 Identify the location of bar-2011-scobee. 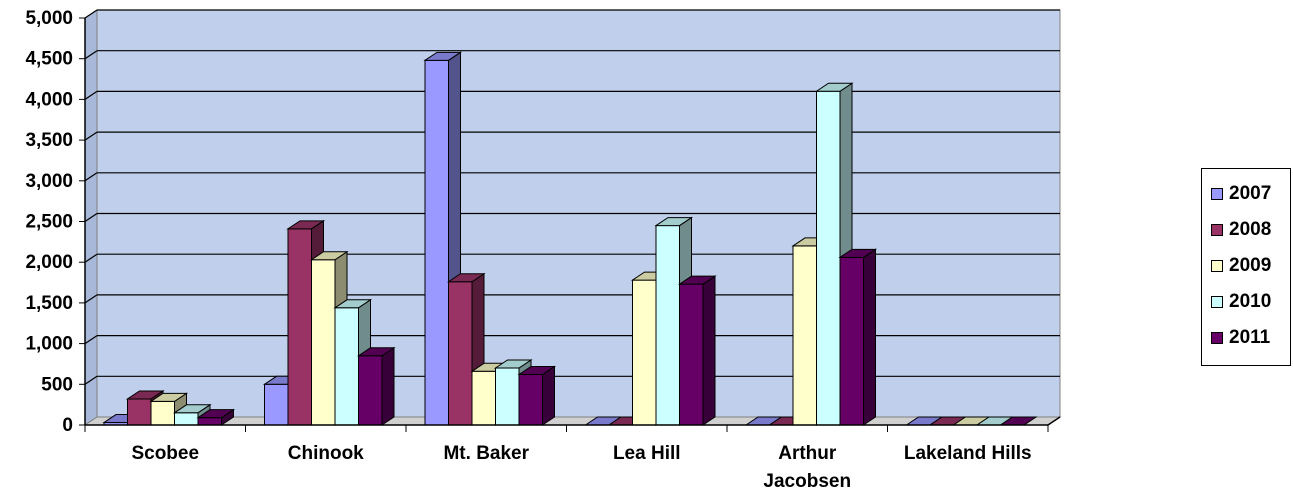
(216, 417).